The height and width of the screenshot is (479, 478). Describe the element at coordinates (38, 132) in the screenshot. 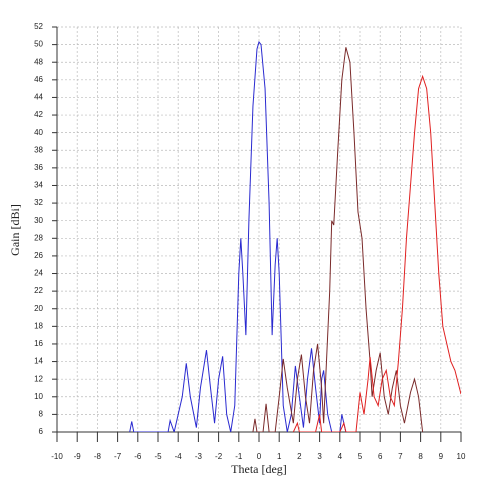

I see `y-tick-label: 40` at that location.